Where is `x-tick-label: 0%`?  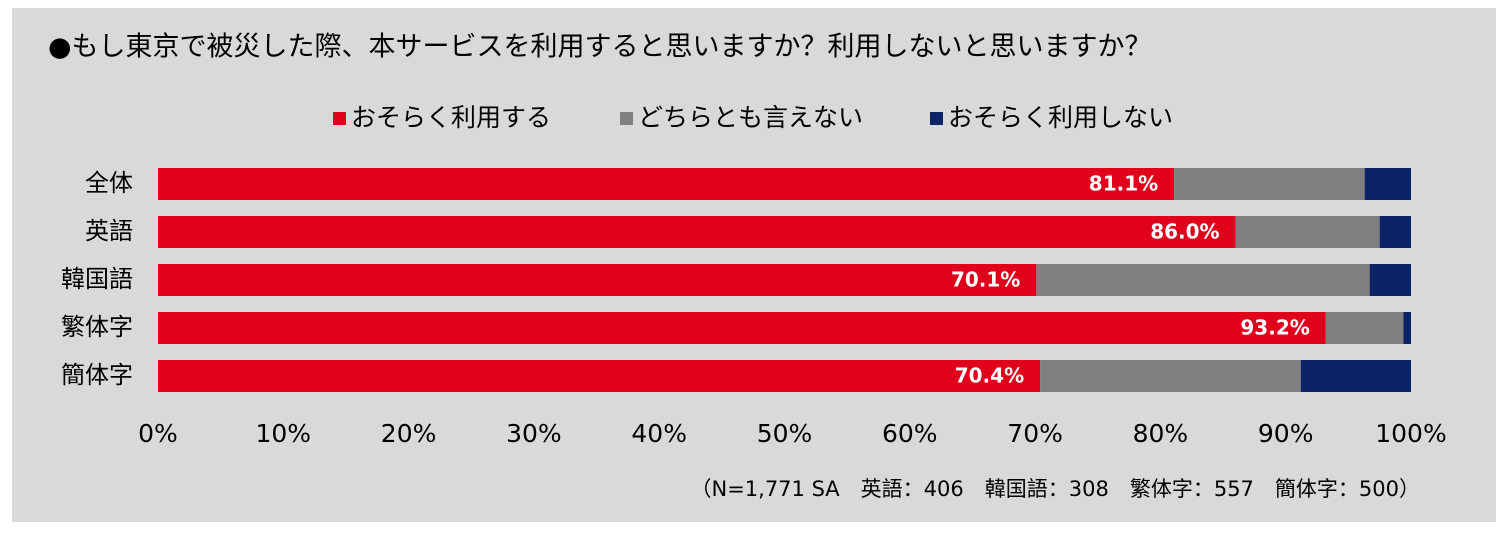 x-tick-label: 0% is located at coordinates (158, 433).